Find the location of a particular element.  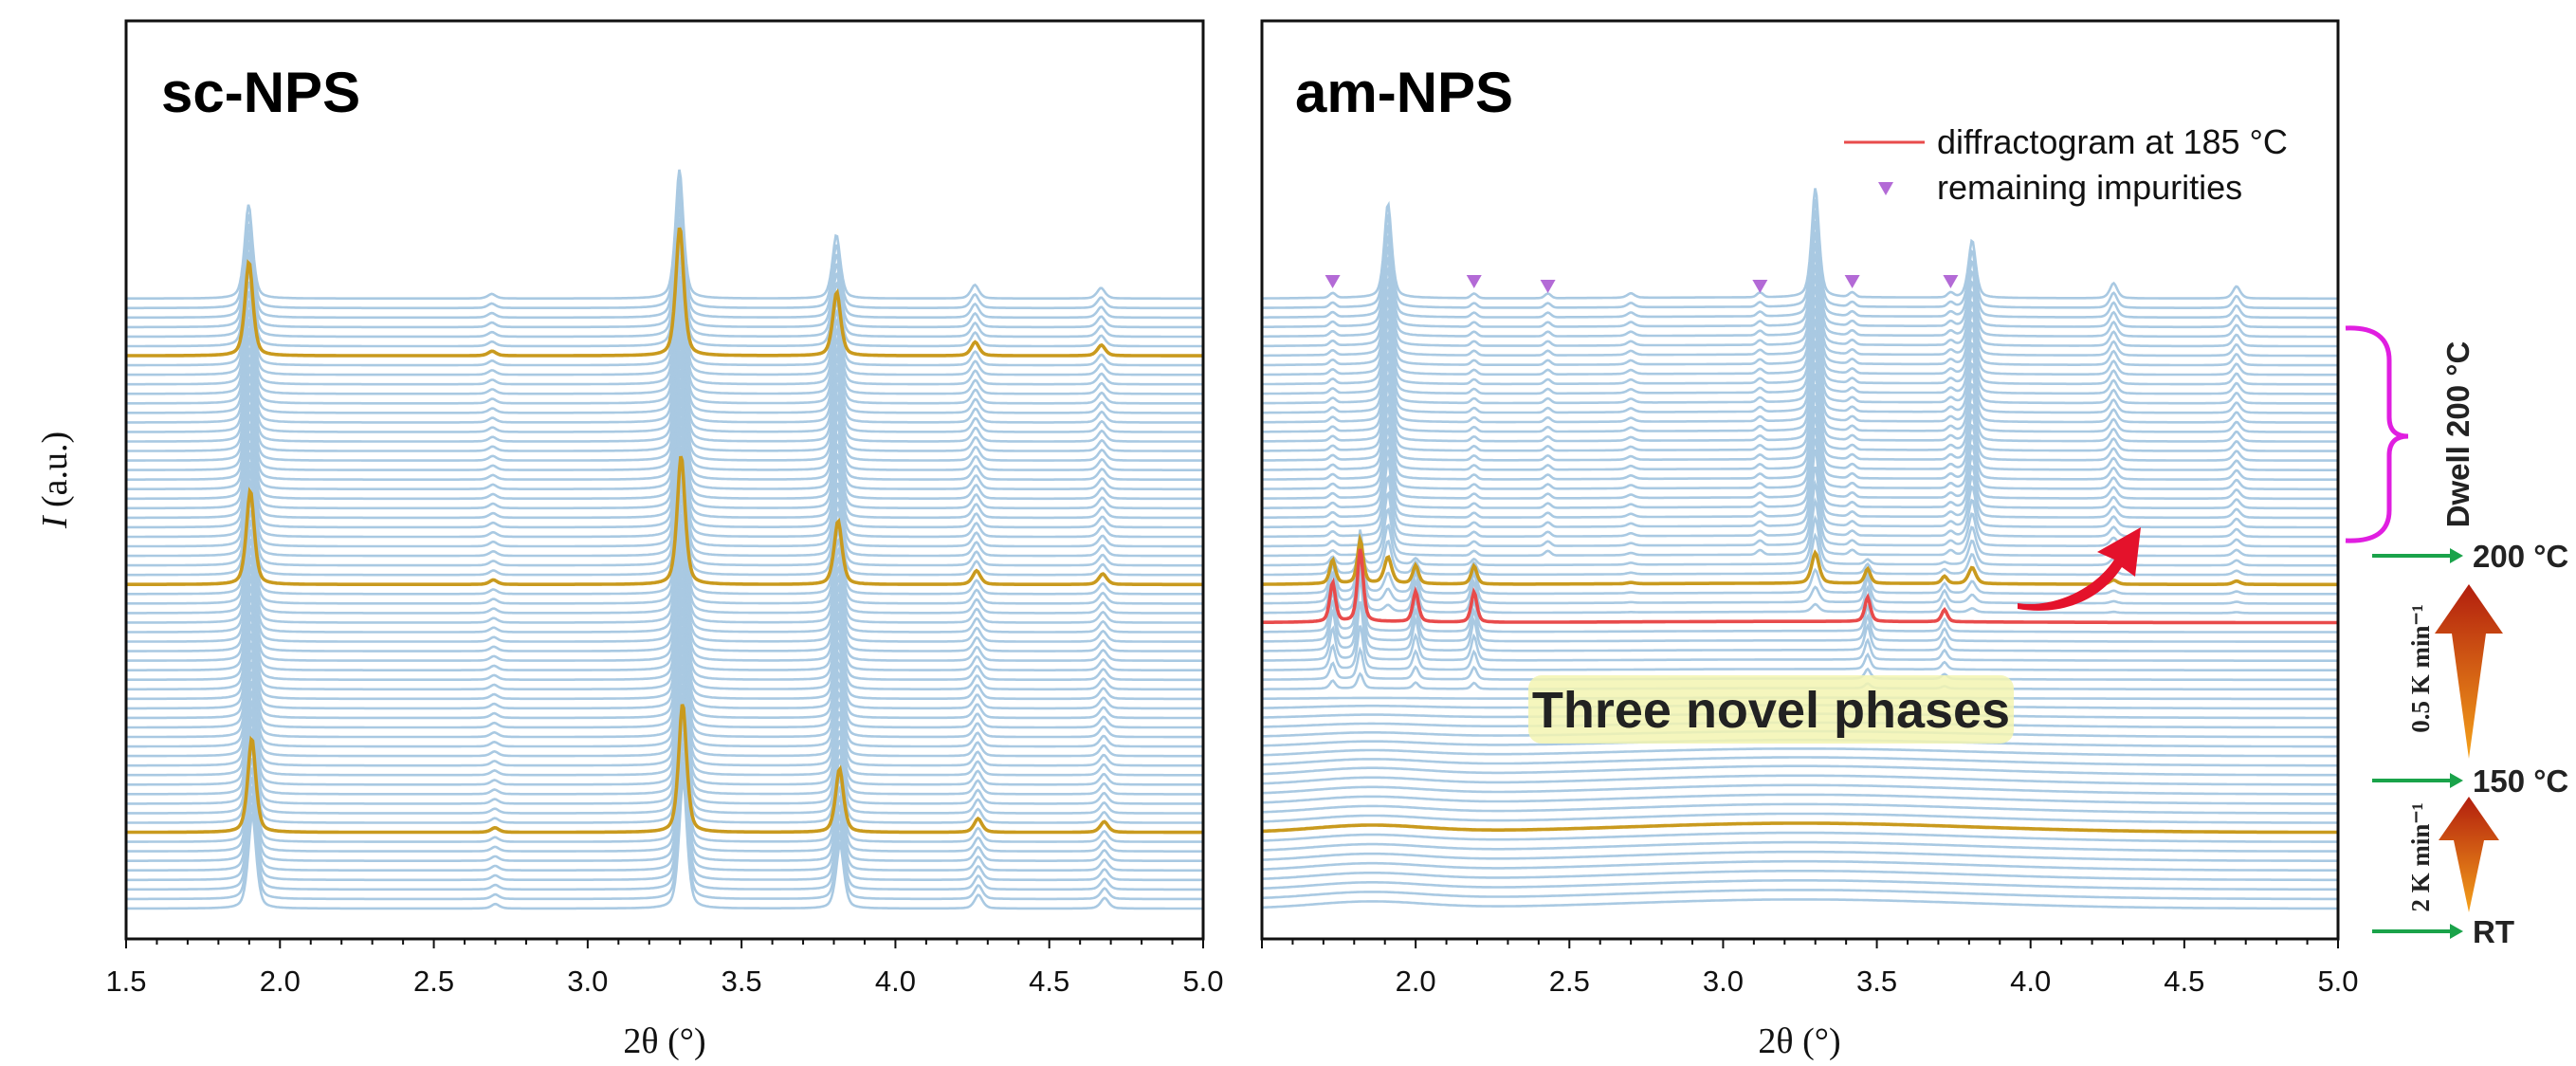

rate-label-upper: 0.5 K min⁻¹ is located at coordinates (2420, 668).